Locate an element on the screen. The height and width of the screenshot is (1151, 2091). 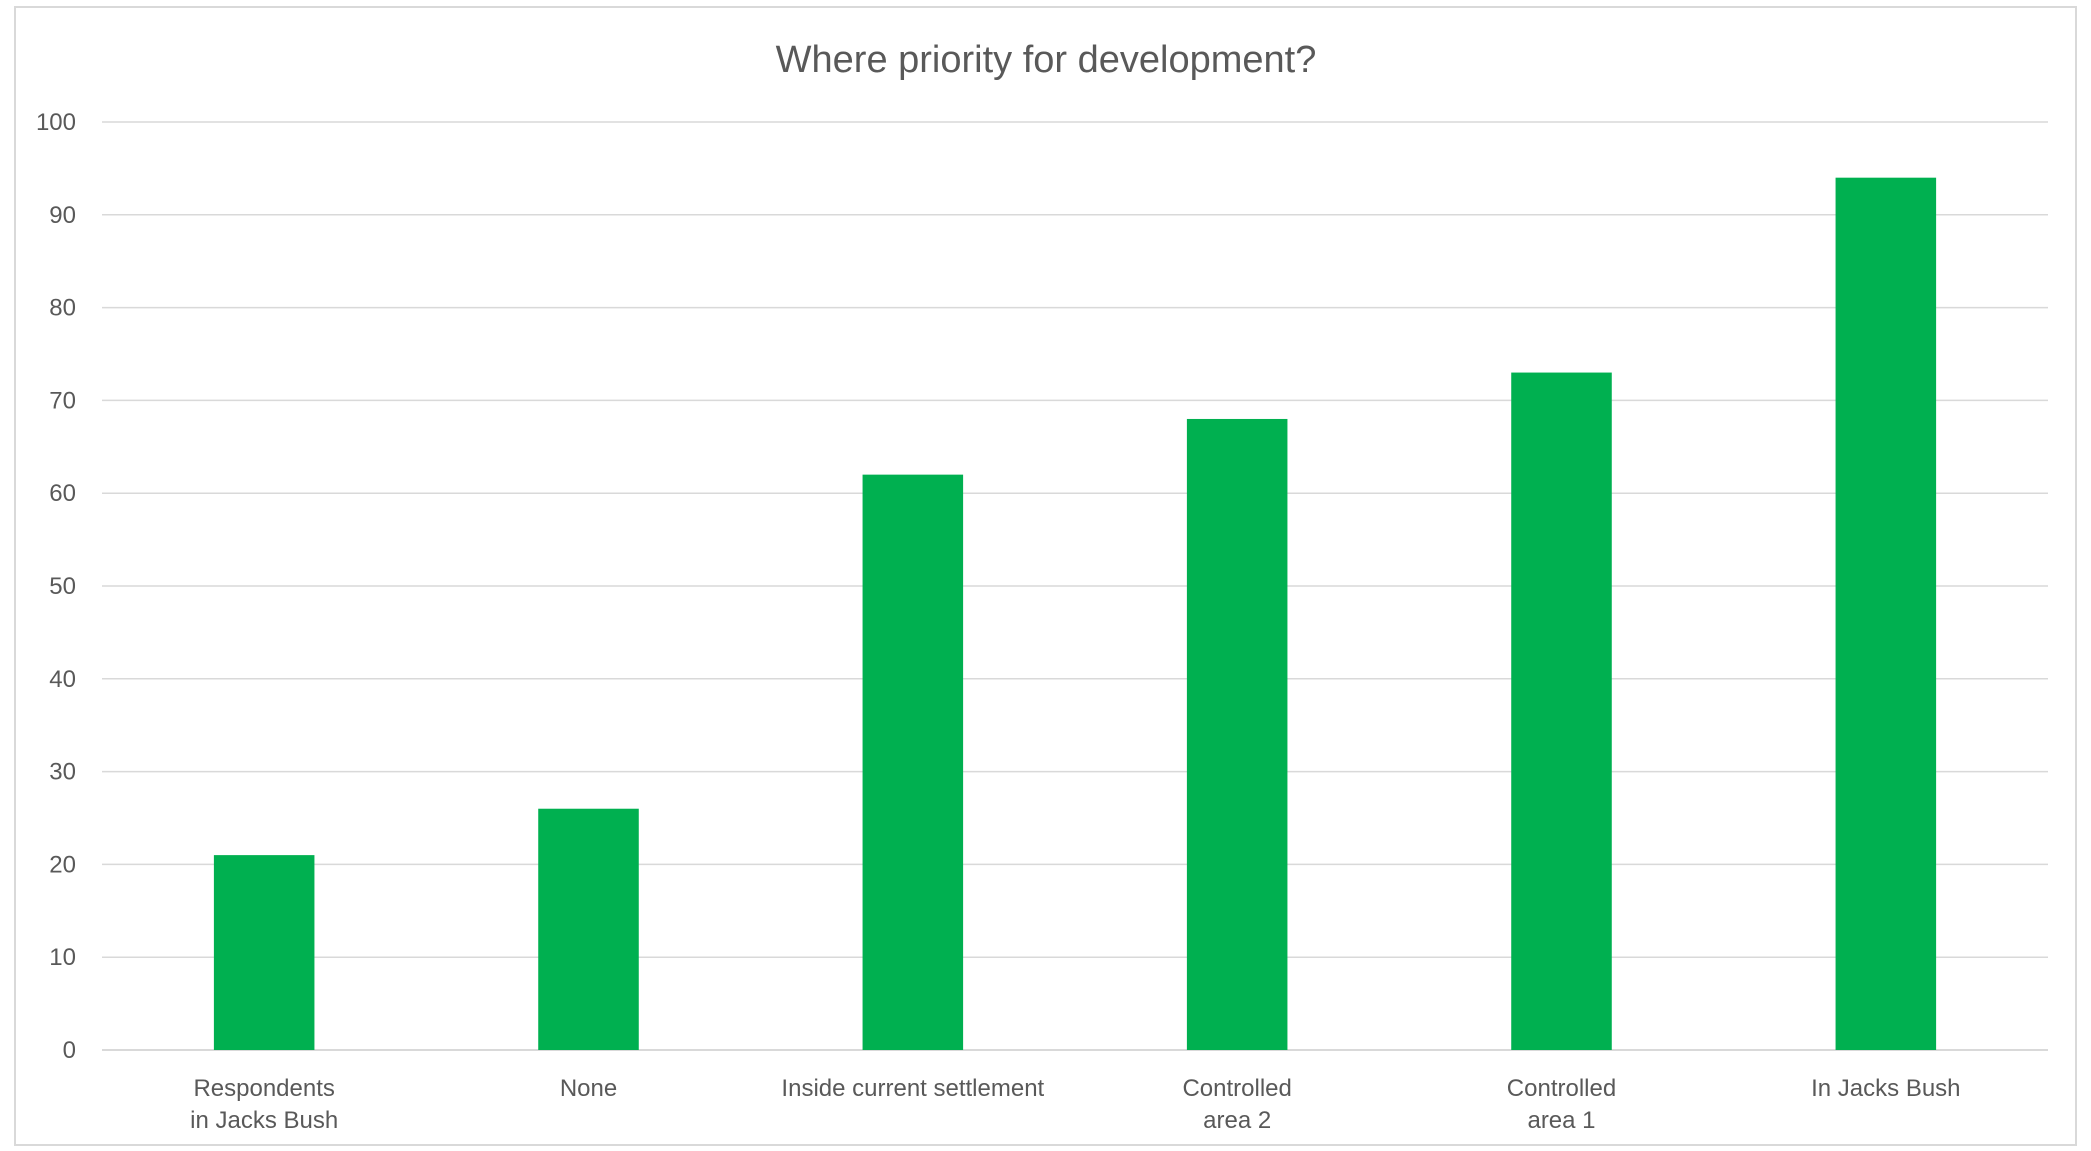
y-tick-label: 100 is located at coordinates (56, 122).